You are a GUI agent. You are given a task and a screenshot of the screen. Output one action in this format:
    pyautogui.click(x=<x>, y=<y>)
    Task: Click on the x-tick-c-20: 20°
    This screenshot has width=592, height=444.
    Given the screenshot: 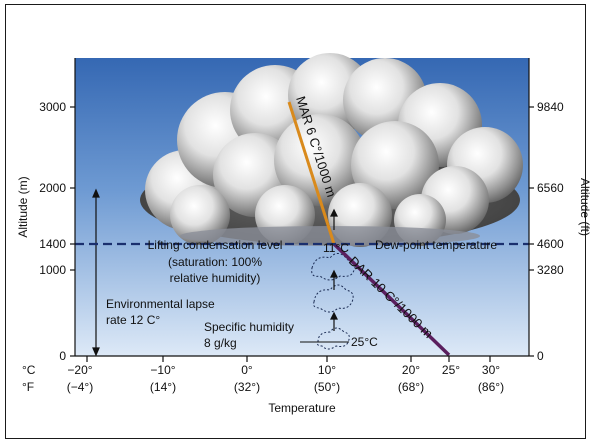 What is the action you would take?
    pyautogui.click(x=411, y=370)
    